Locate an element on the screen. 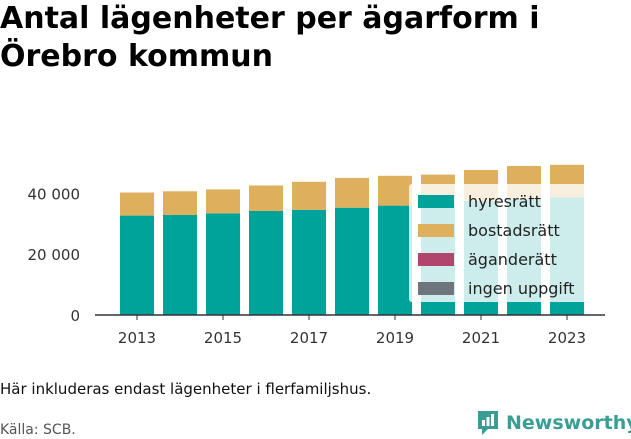  legend-background is located at coordinates (501, 243).